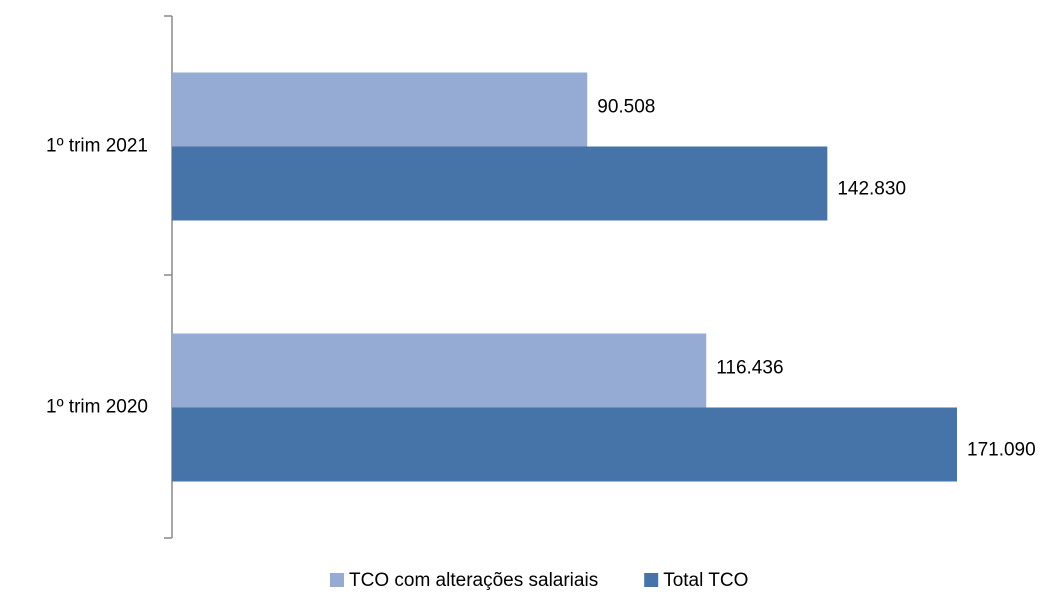  I want to click on value-label: 142.830, so click(871, 189).